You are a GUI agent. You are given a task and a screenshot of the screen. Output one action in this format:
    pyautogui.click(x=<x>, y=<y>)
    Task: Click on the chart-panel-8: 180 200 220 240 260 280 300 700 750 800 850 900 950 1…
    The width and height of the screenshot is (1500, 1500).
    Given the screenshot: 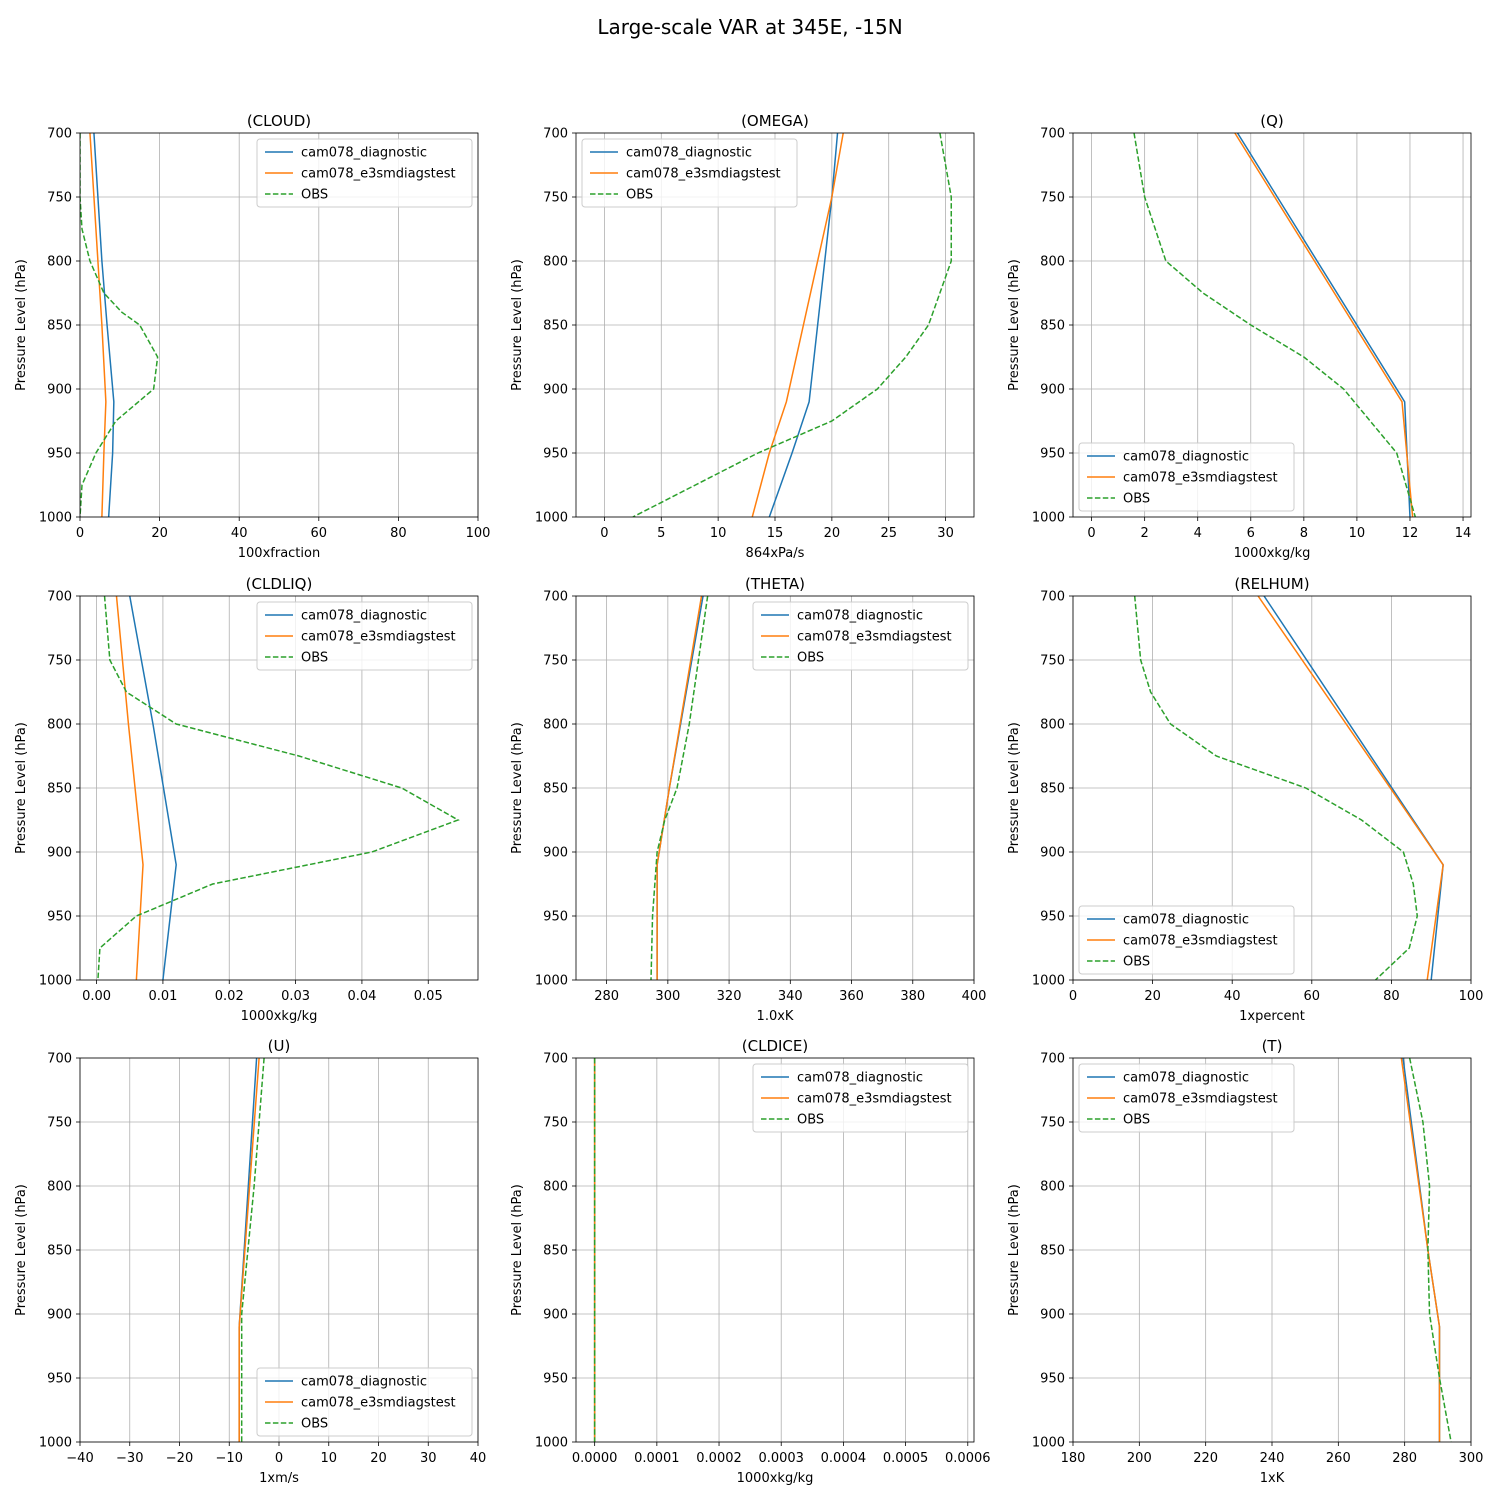 What is the action you would take?
    pyautogui.click(x=1245, y=1261)
    